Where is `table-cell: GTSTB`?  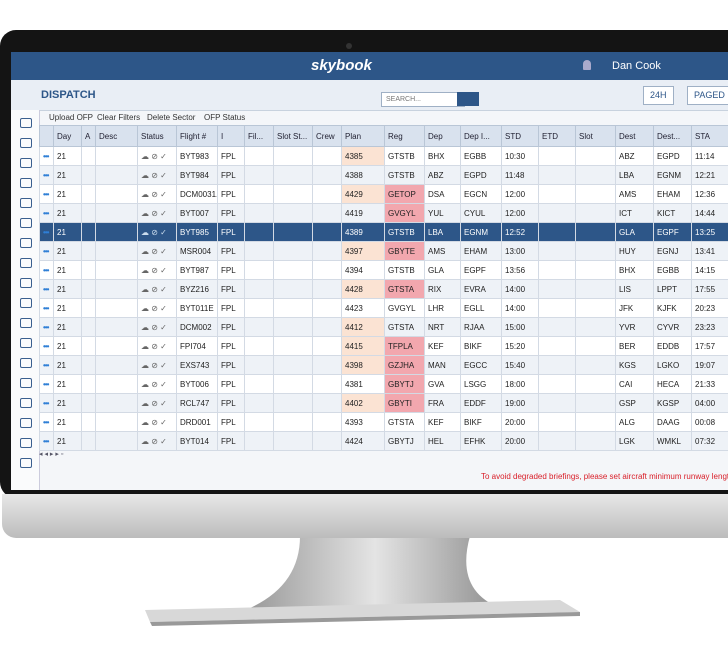 table-cell: GTSTB is located at coordinates (404, 156).